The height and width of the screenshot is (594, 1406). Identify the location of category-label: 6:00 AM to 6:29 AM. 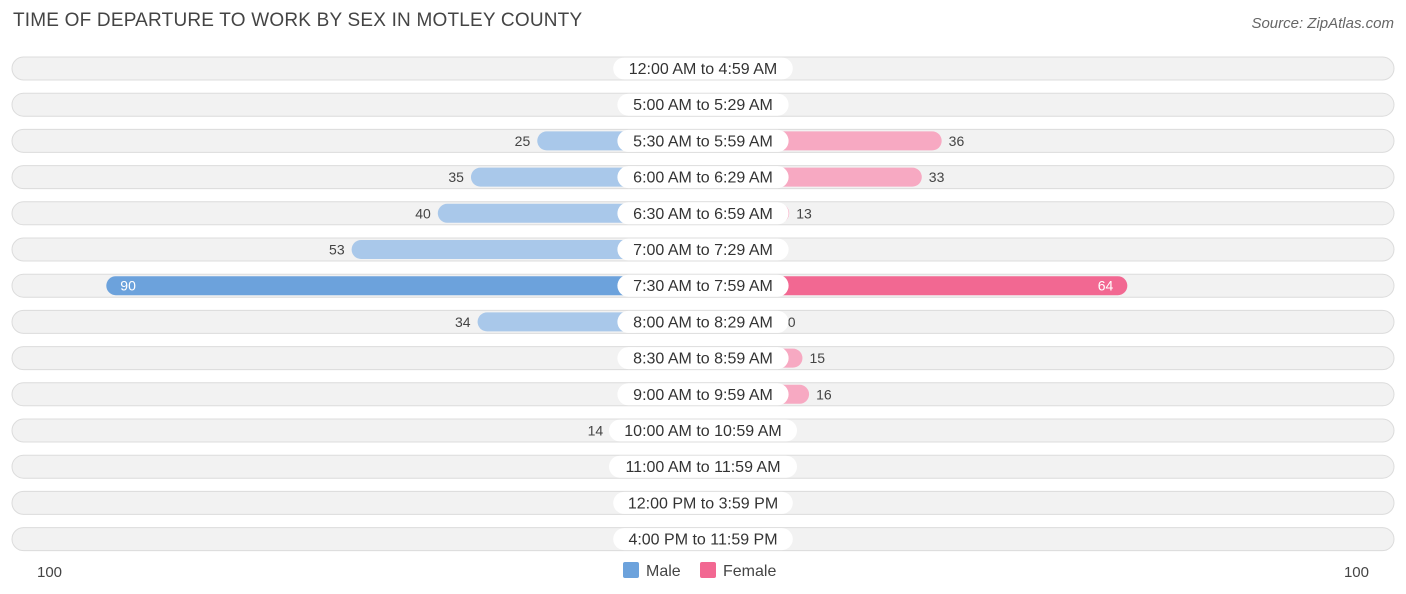
(703, 178).